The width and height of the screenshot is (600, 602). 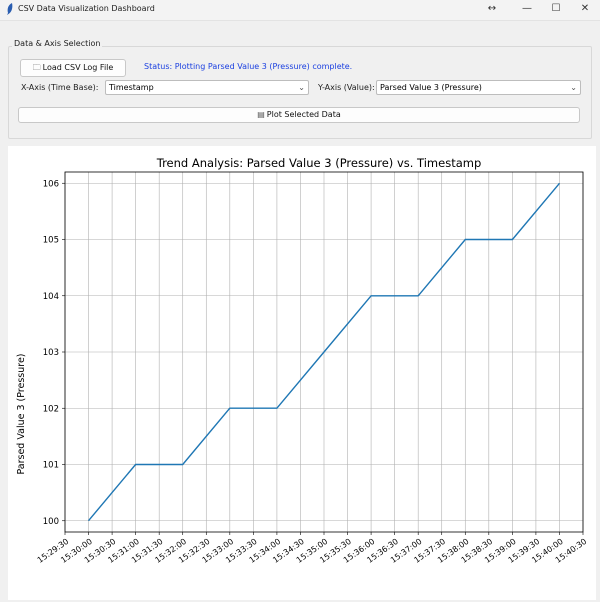 What do you see at coordinates (585, 8) in the screenshot?
I see `close-button: ✕` at bounding box center [585, 8].